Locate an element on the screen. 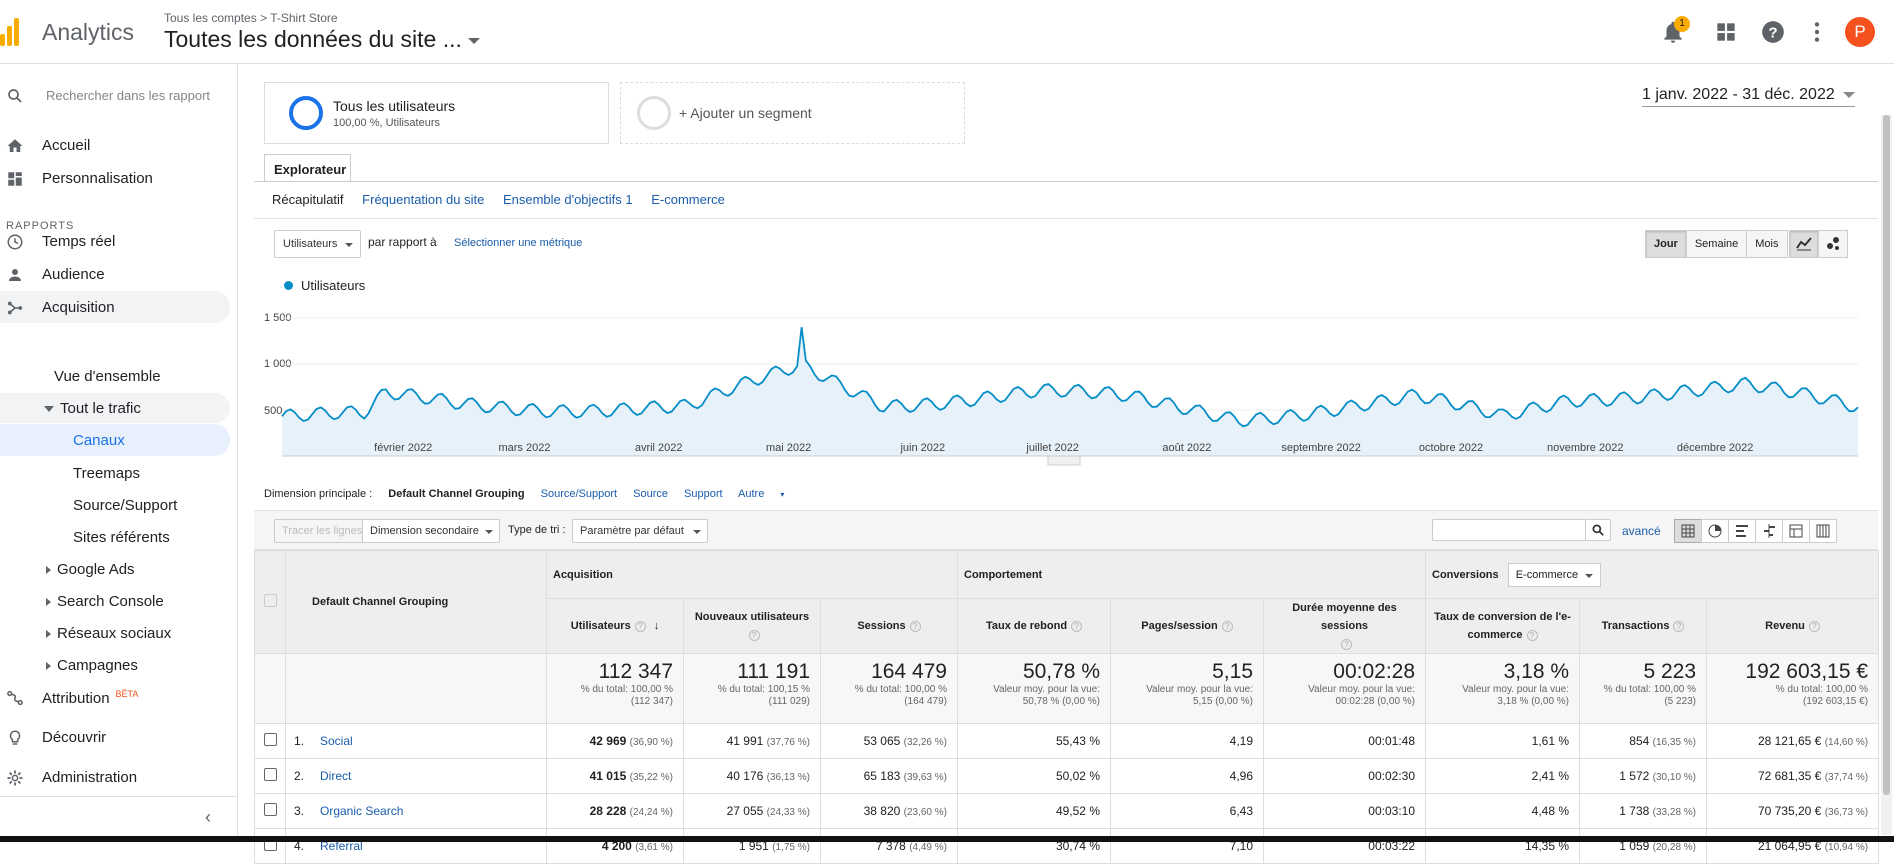 The width and height of the screenshot is (1894, 864). col-sessions: Sessions? is located at coordinates (889, 626).